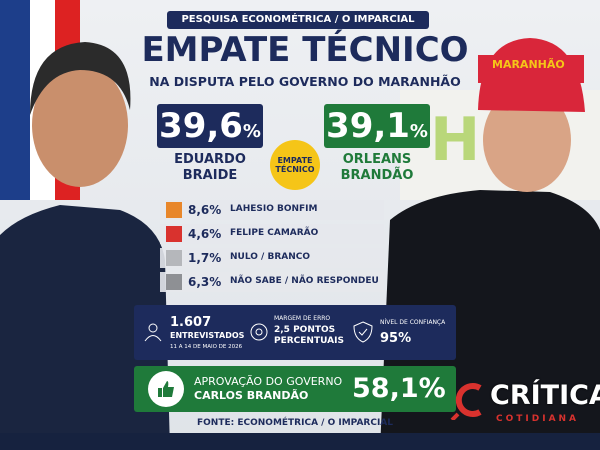 The image size is (600, 450). What do you see at coordinates (305, 50) in the screenshot?
I see `title: EMPATE TÉCNICO` at bounding box center [305, 50].